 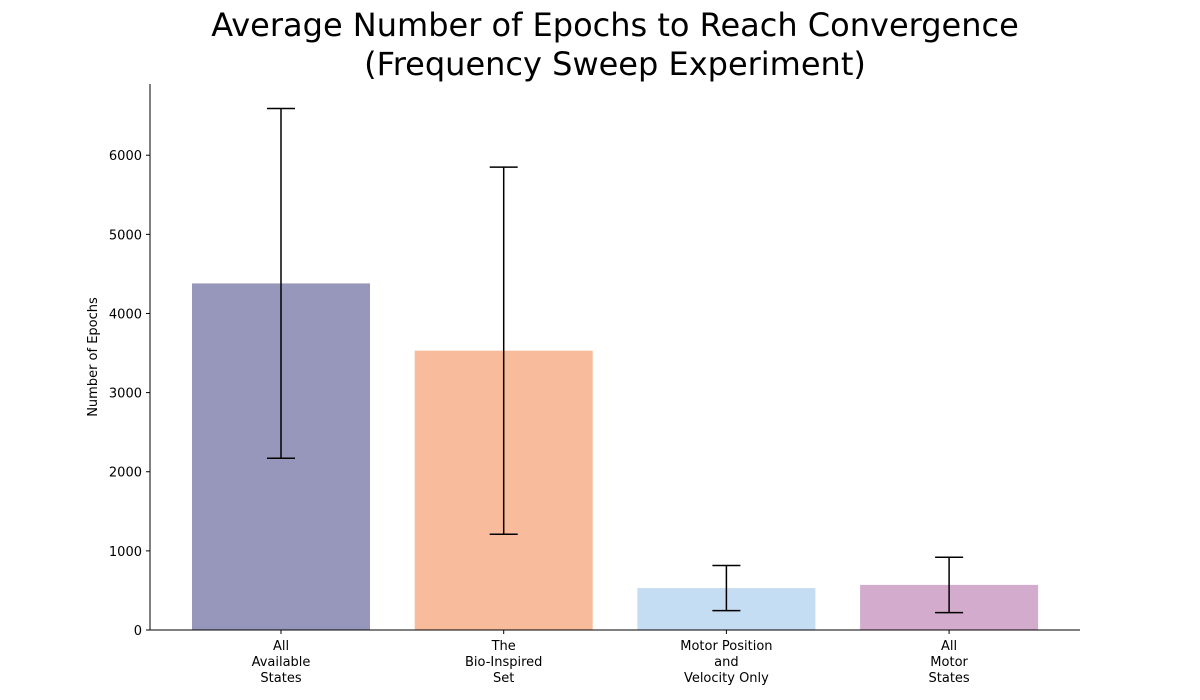 What do you see at coordinates (125, 156) in the screenshot?
I see `y-tick-label: 6000` at bounding box center [125, 156].